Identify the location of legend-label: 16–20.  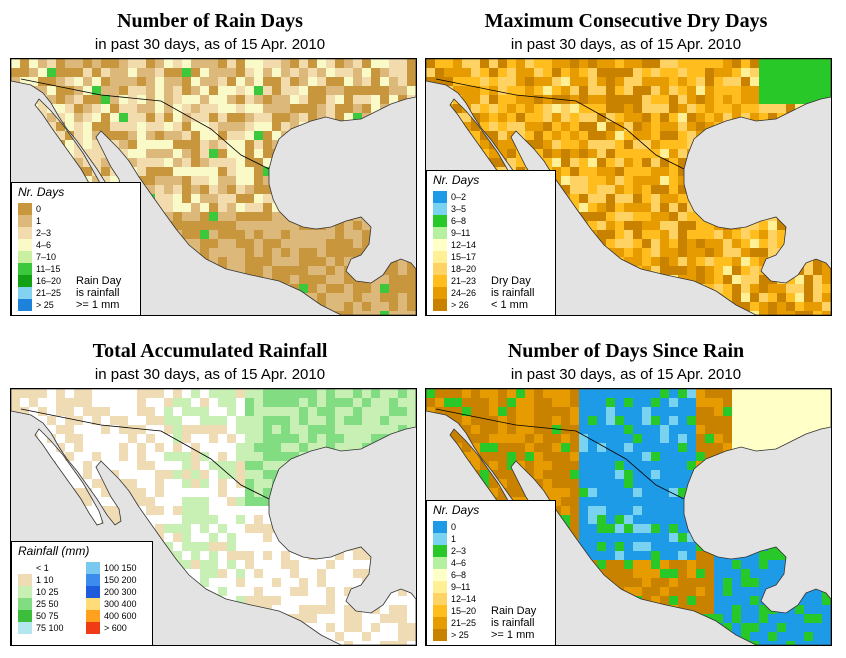
(49, 281).